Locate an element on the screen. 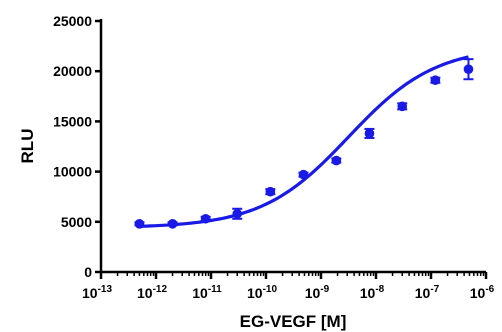 The image size is (502, 332). x-tick-label-exponent: -9 is located at coordinates (324, 289).